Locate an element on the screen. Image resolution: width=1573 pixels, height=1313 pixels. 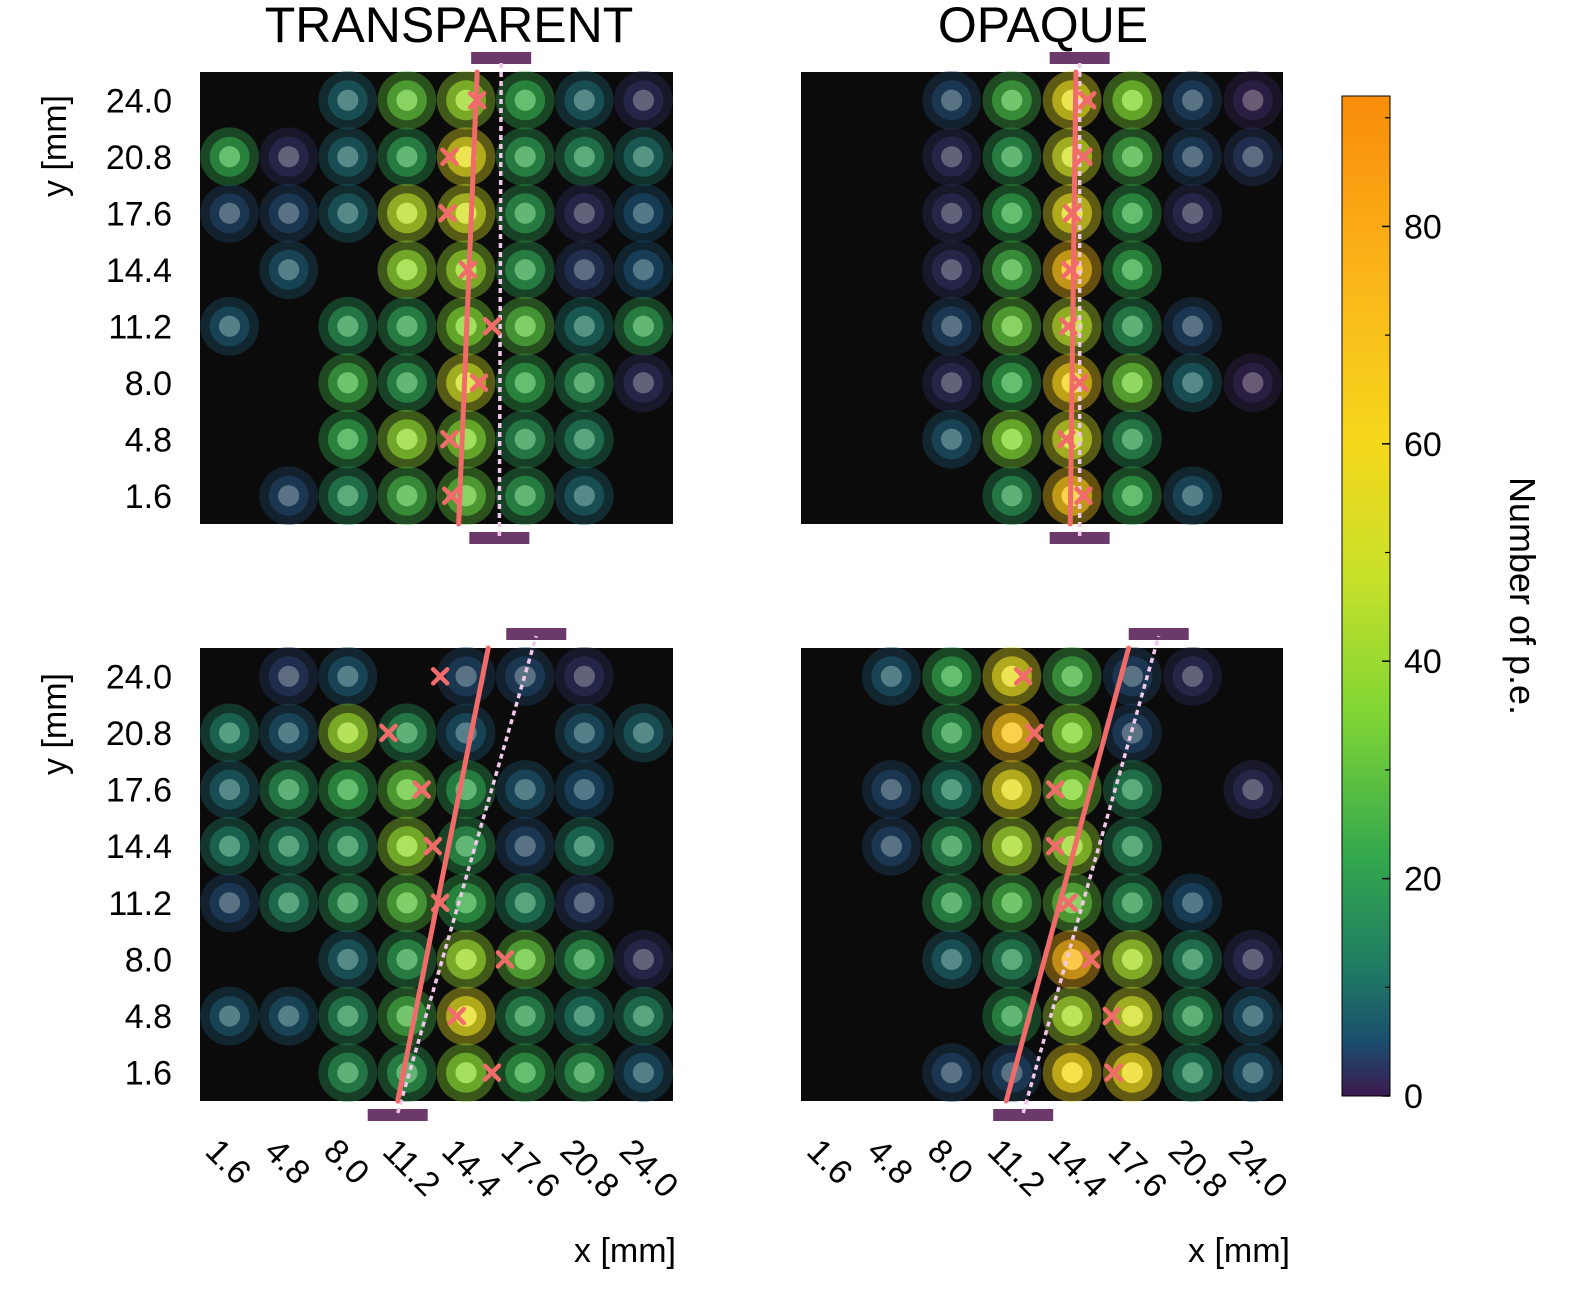
y-tick-label: 24.0 is located at coordinates (139, 677).